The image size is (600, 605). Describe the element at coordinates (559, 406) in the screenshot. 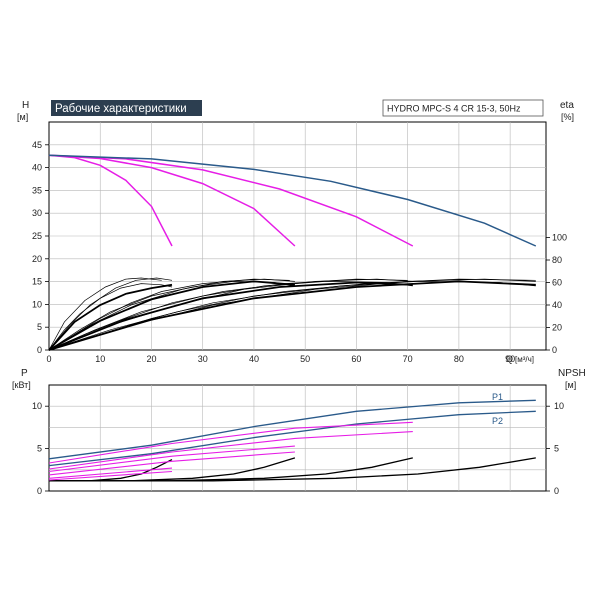

I see `bottom-right-tick-label: 10` at that location.